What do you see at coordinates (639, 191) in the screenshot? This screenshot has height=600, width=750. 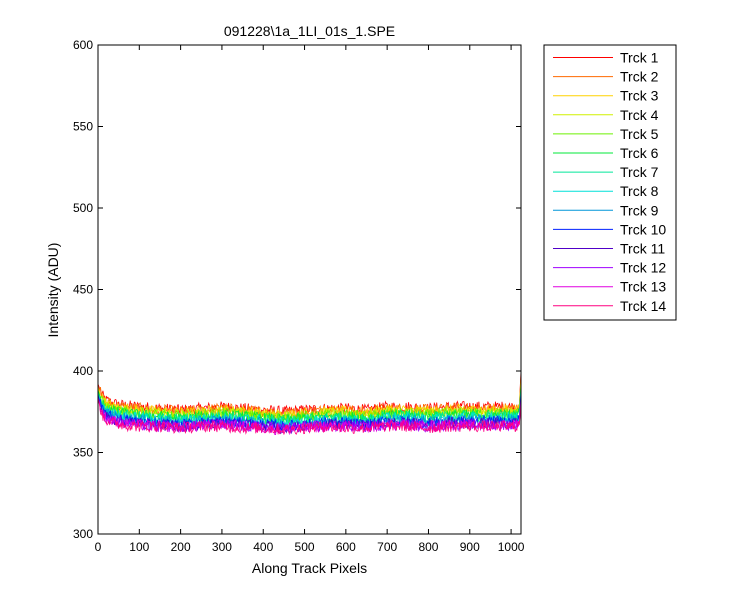 I see `legend-label: Trck 8` at bounding box center [639, 191].